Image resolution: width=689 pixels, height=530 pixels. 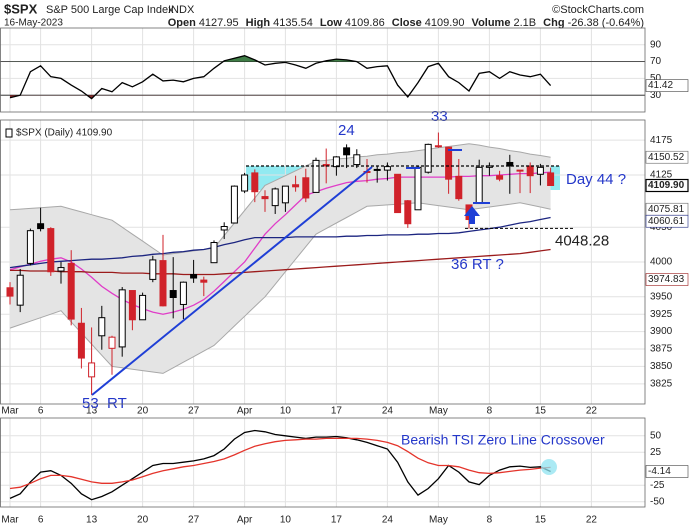 I want to click on x-tick-label: 17, so click(x=337, y=520).